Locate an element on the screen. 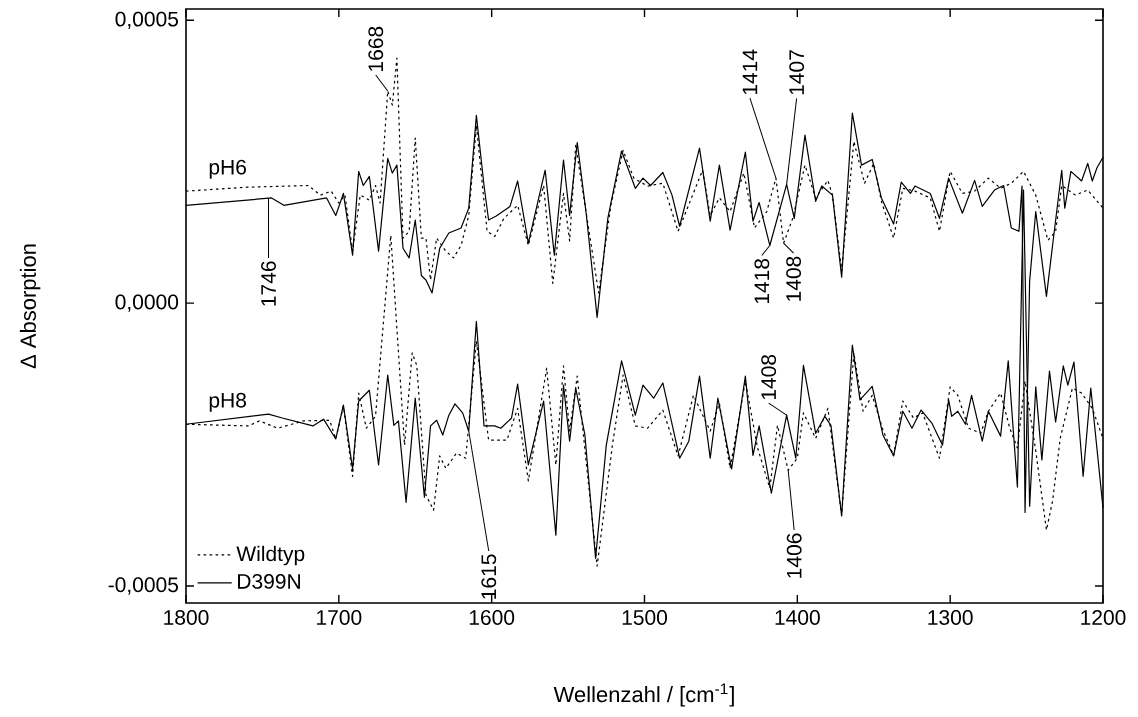 The height and width of the screenshot is (717, 1138). y-tick-label: 0,0005 is located at coordinates (147, 20).